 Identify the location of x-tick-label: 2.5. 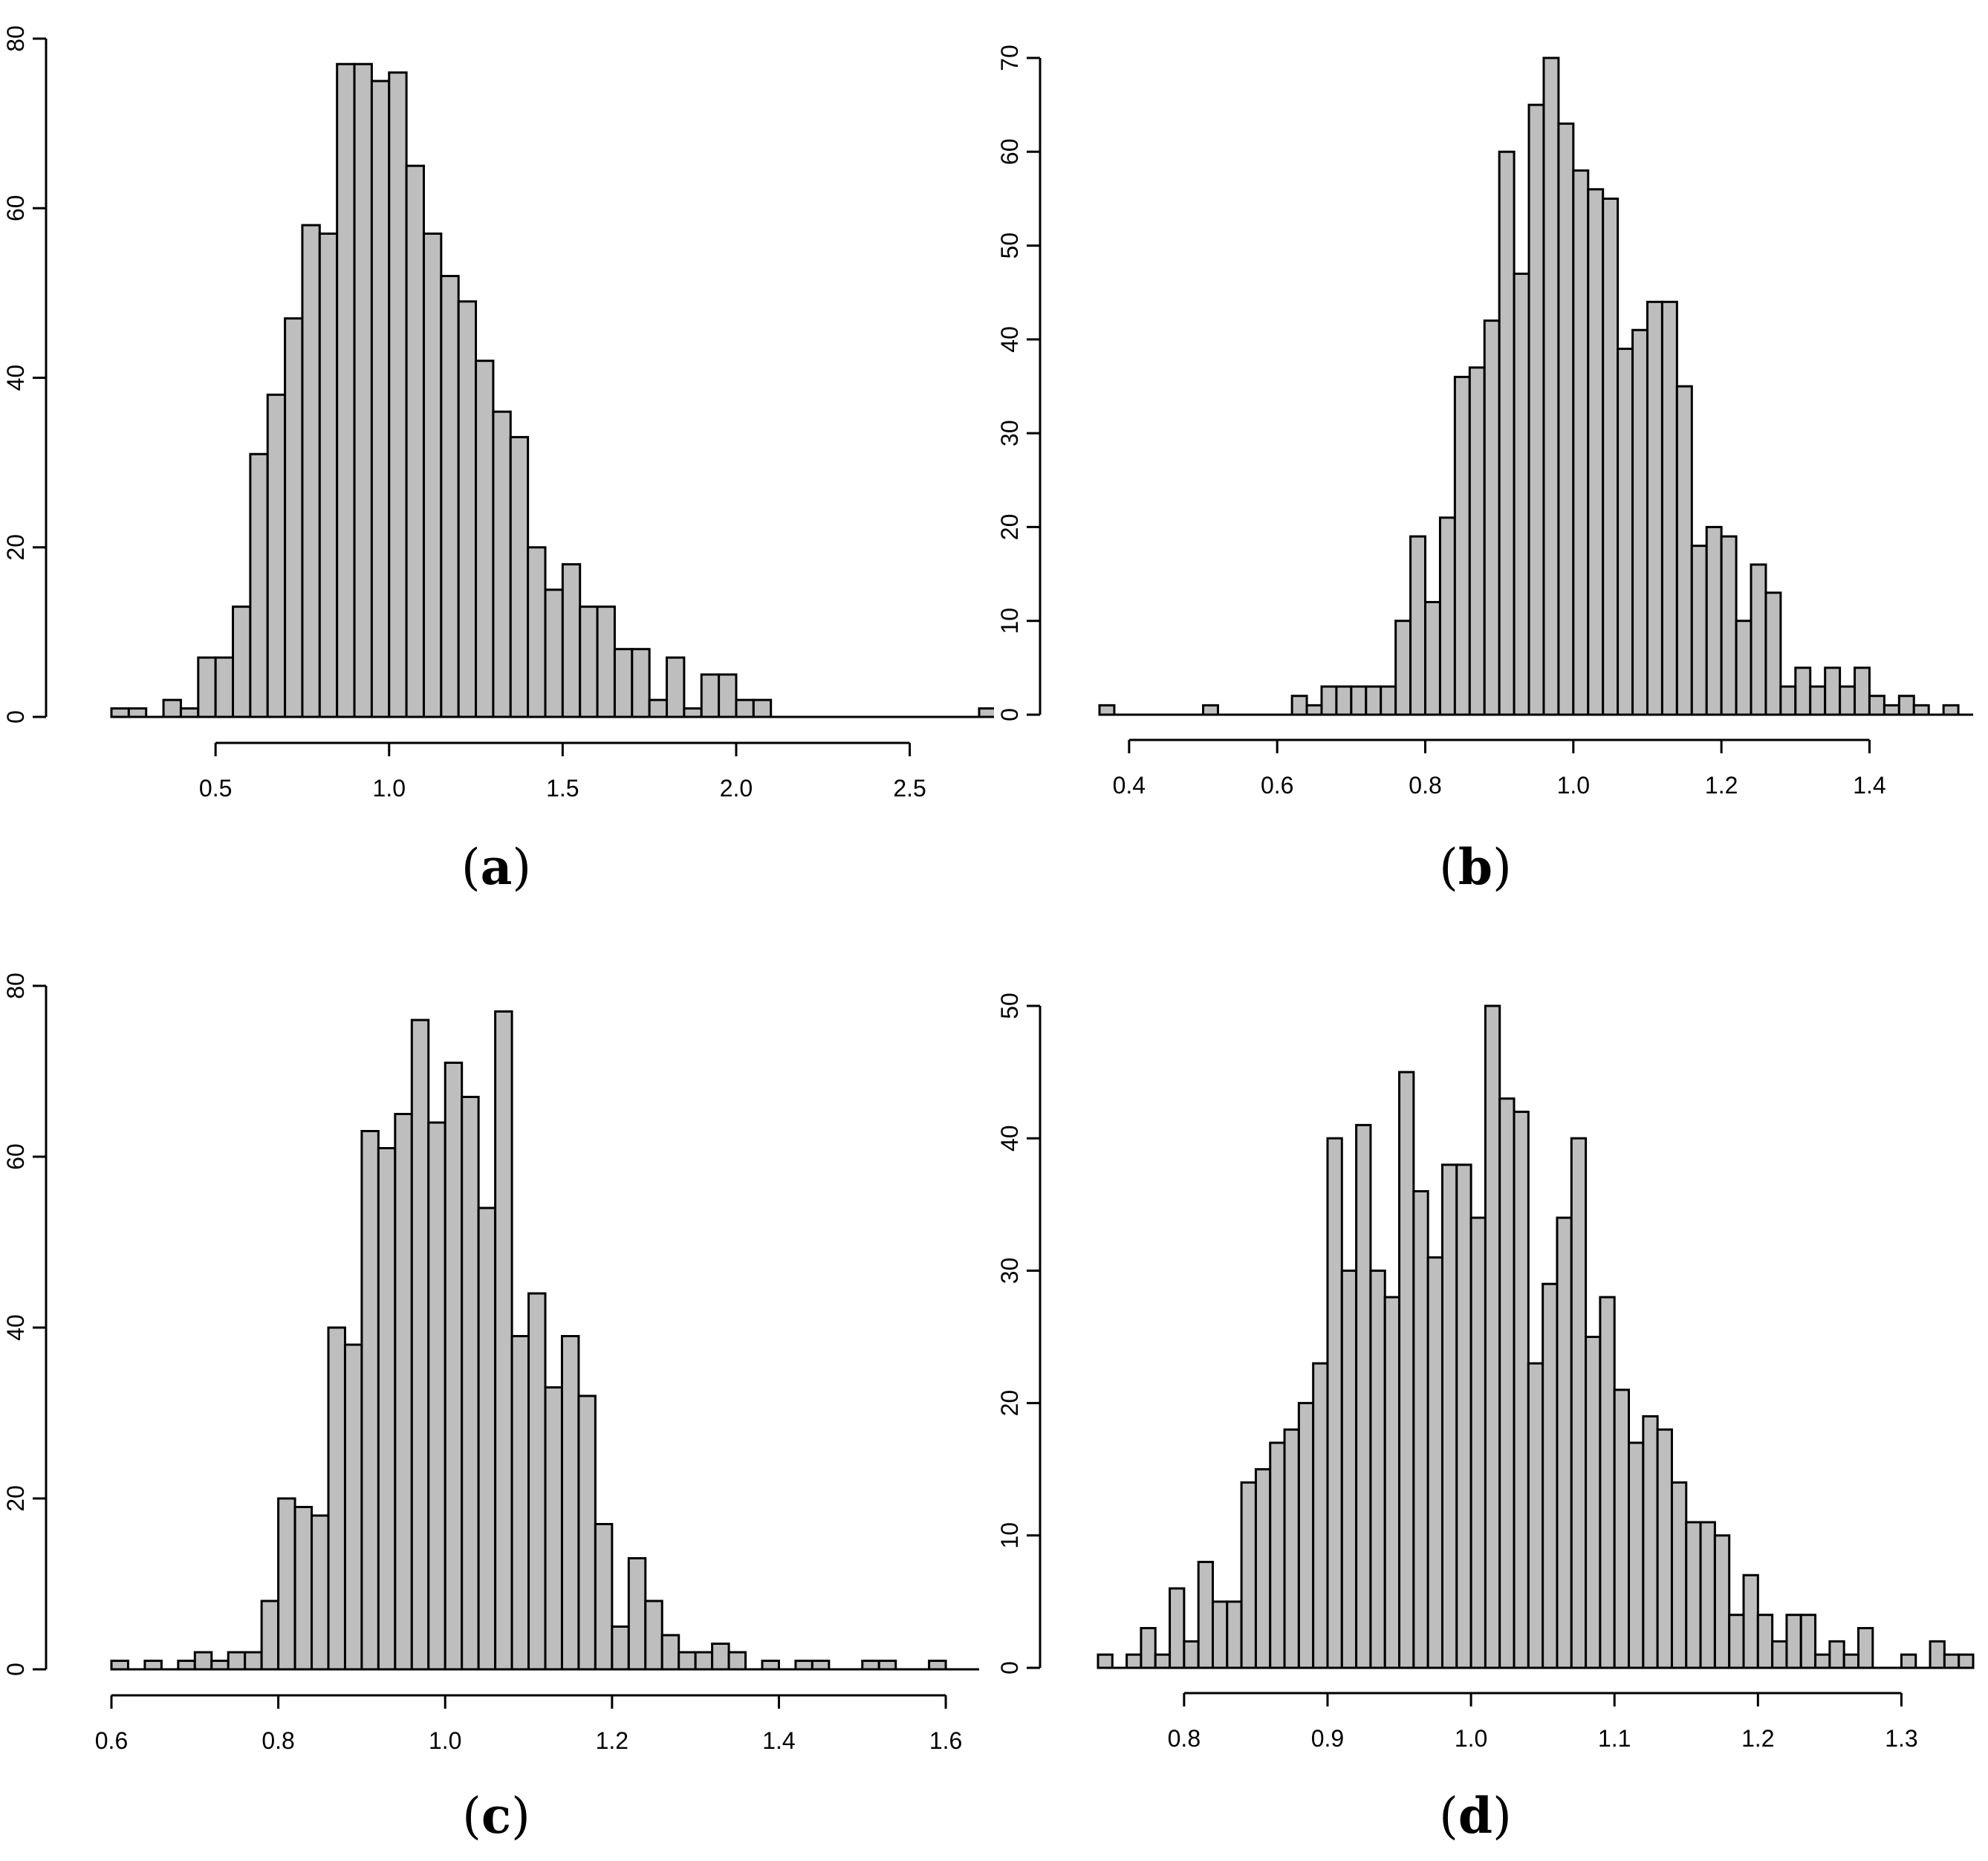
(909, 788).